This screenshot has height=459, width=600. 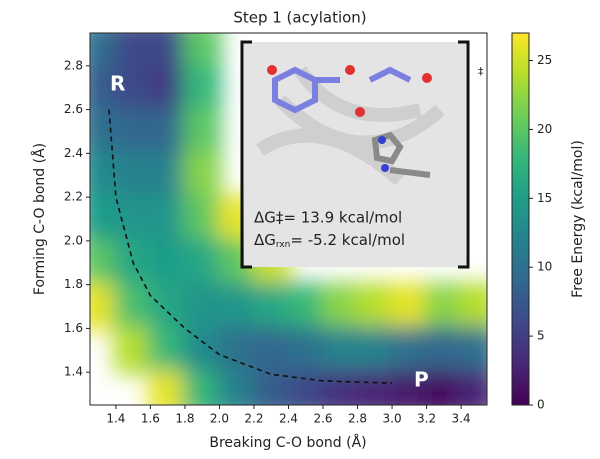 I want to click on x-tick-label: 3.0, so click(x=392, y=419).